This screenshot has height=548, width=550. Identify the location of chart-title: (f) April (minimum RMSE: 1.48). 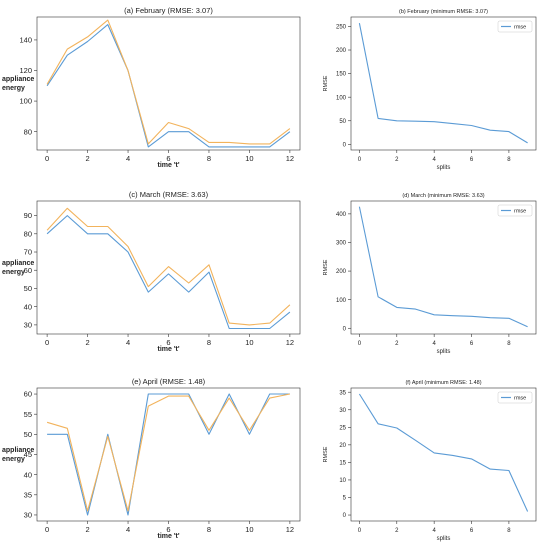
(443, 383).